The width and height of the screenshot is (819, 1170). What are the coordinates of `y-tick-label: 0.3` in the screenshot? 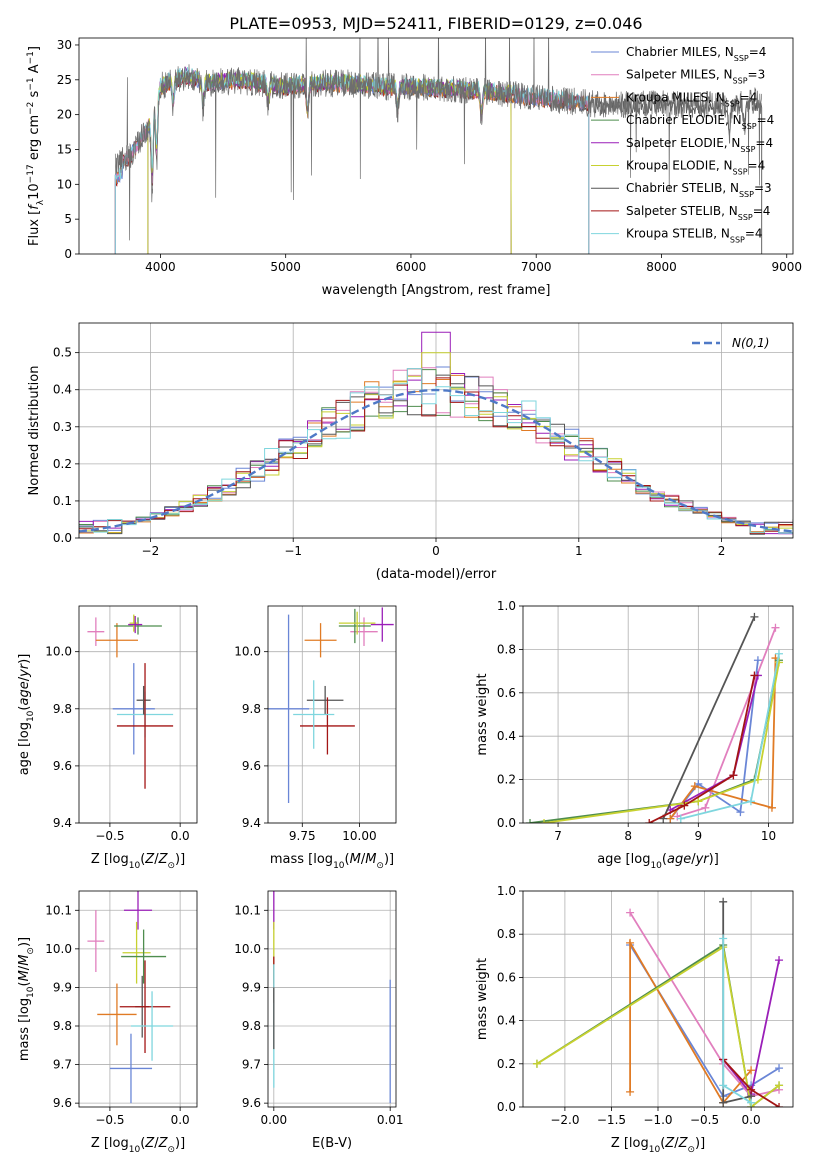 It's located at (62, 427).